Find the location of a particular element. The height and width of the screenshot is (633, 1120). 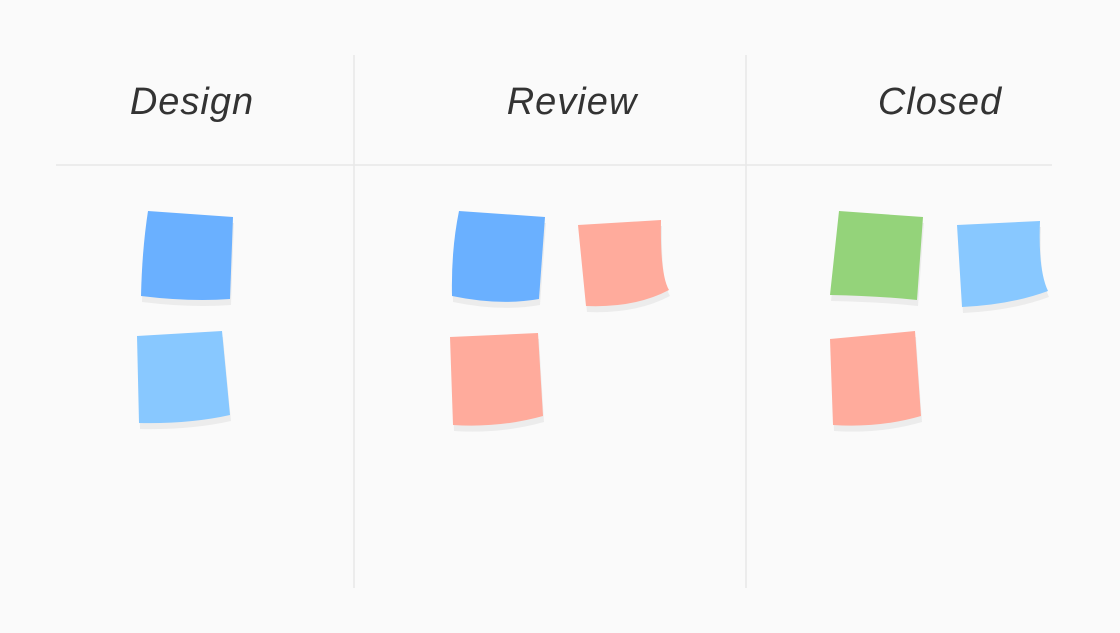

column-title-closed: Closed is located at coordinates (940, 102).